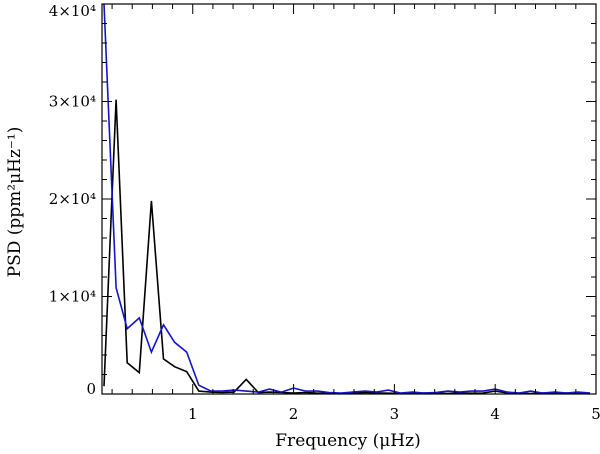 The width and height of the screenshot is (600, 454). Describe the element at coordinates (347, 441) in the screenshot. I see `x-axis-label: Frequency (μHz)` at that location.